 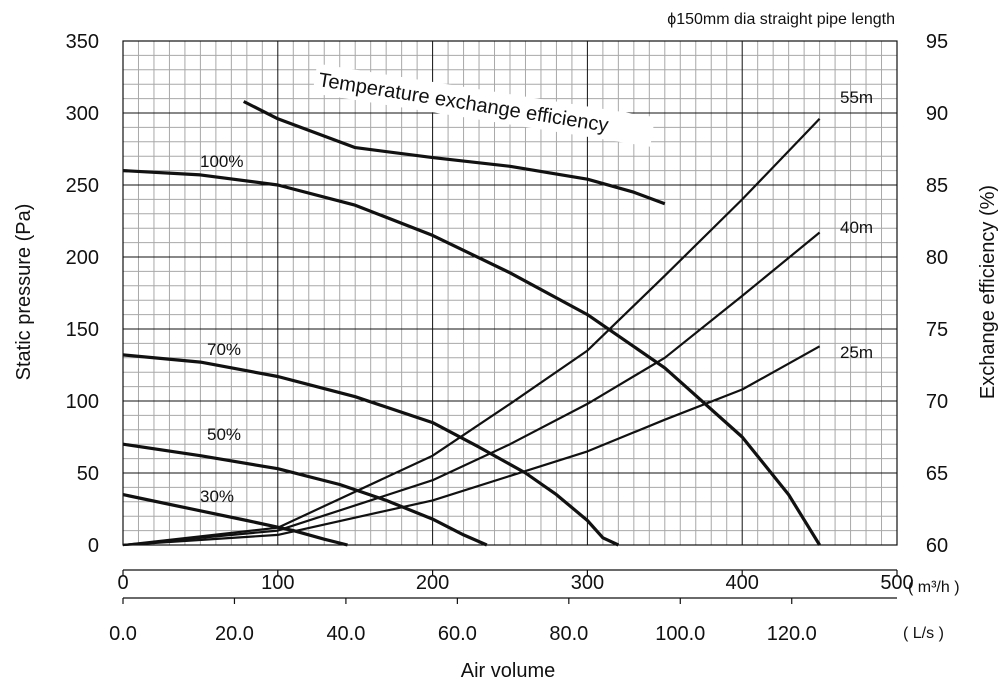 What do you see at coordinates (217, 496) in the screenshot?
I see `fan-curve-label: 30%` at bounding box center [217, 496].